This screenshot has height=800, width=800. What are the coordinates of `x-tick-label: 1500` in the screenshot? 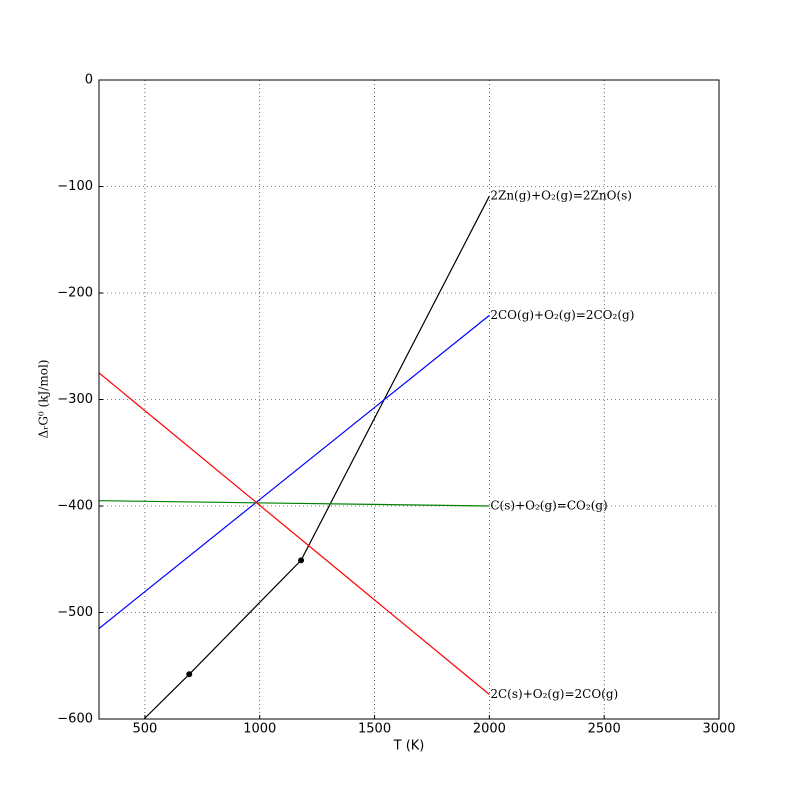 It's located at (374, 729).